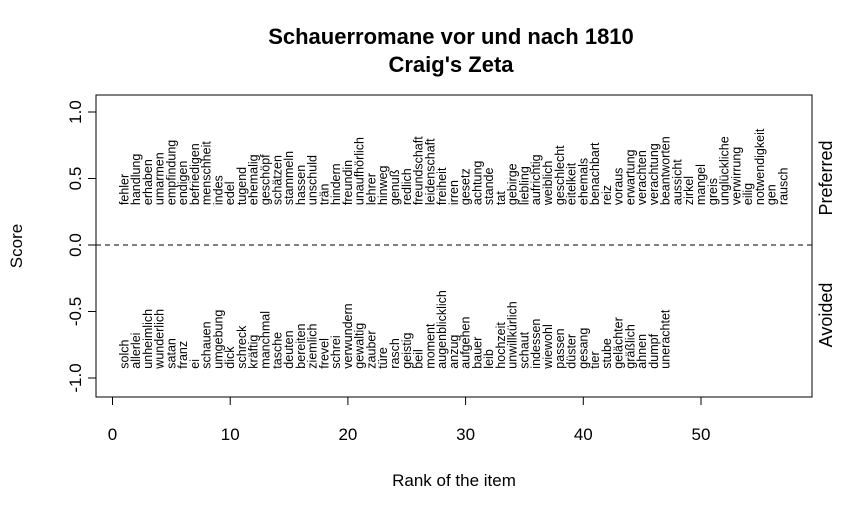 This screenshot has width=862, height=518. What do you see at coordinates (195, 174) in the screenshot?
I see `preferred-word-label: befriedigen` at bounding box center [195, 174].